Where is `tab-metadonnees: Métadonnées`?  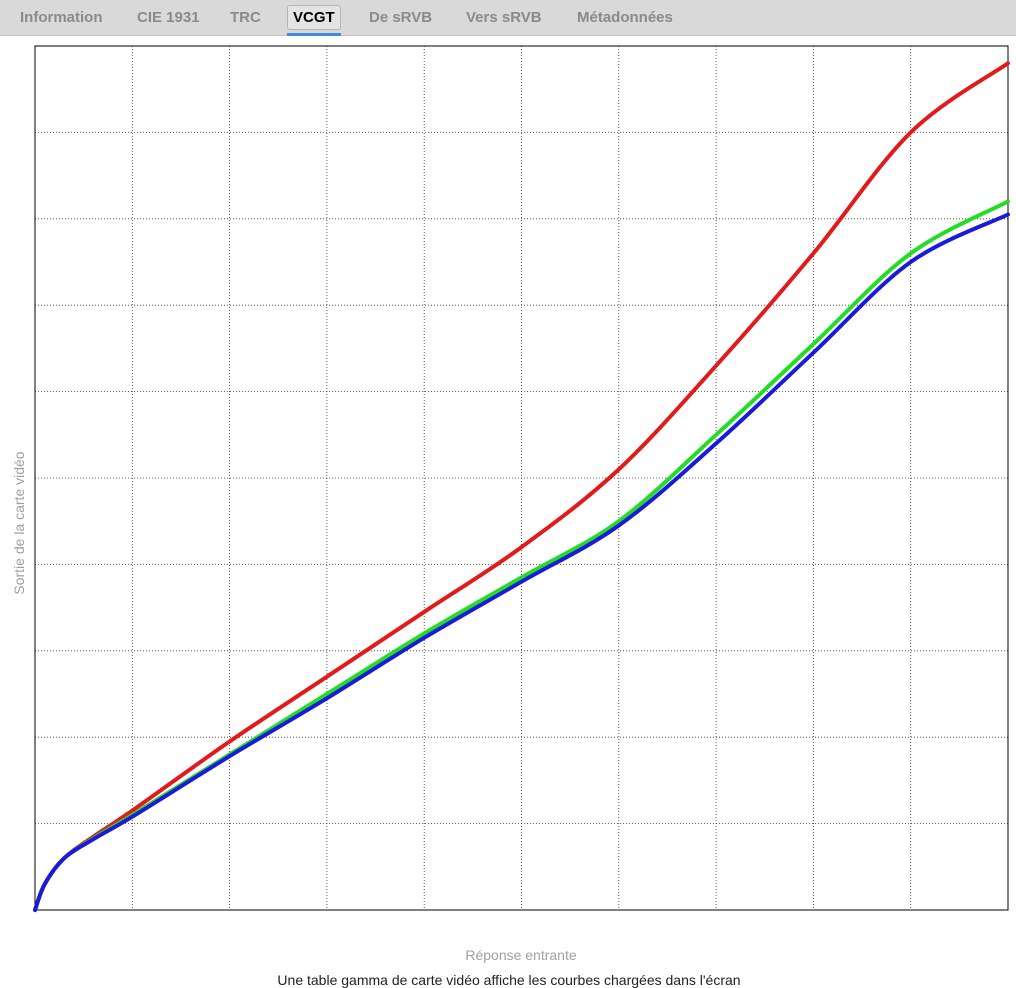 tab-metadonnees: Métadonnées is located at coordinates (625, 18).